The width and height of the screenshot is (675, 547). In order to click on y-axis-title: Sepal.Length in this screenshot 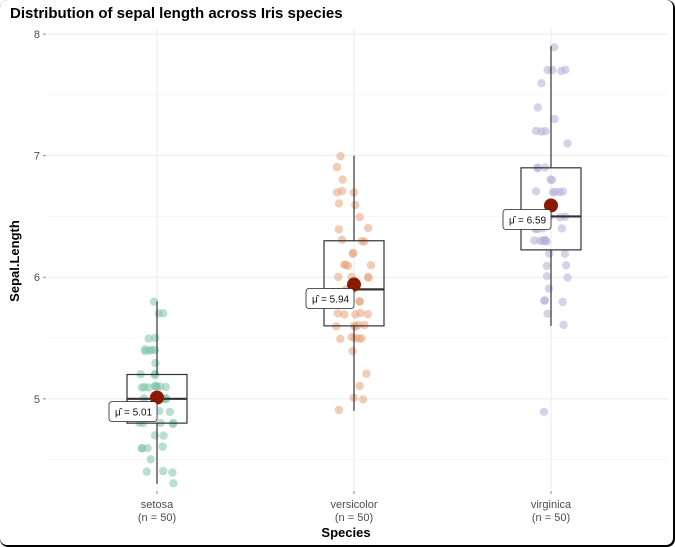, I will do `click(14, 261)`.